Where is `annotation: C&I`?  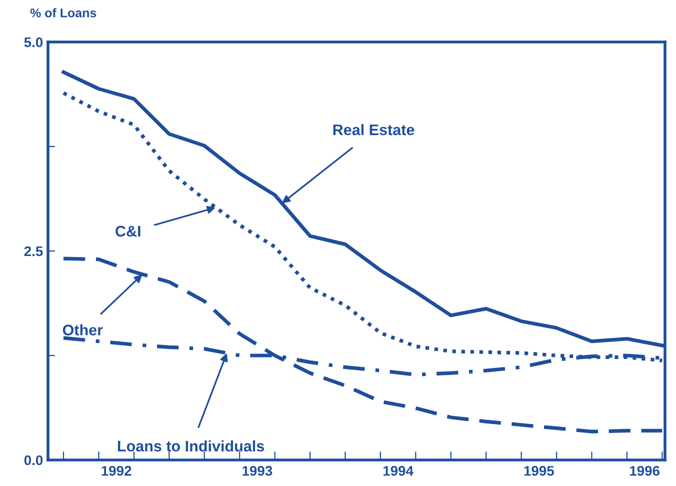 annotation: C&I is located at coordinates (128, 231).